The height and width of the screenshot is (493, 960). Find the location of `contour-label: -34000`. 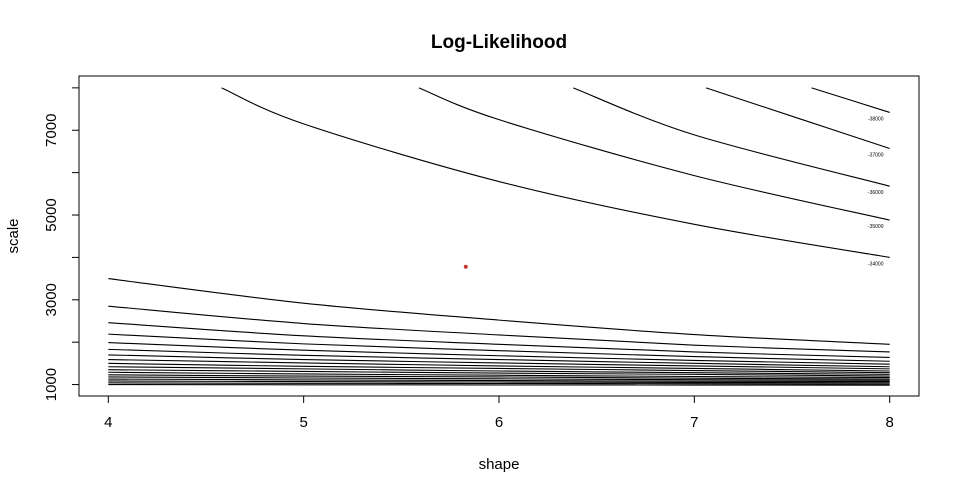

contour-label: -34000 is located at coordinates (876, 264).